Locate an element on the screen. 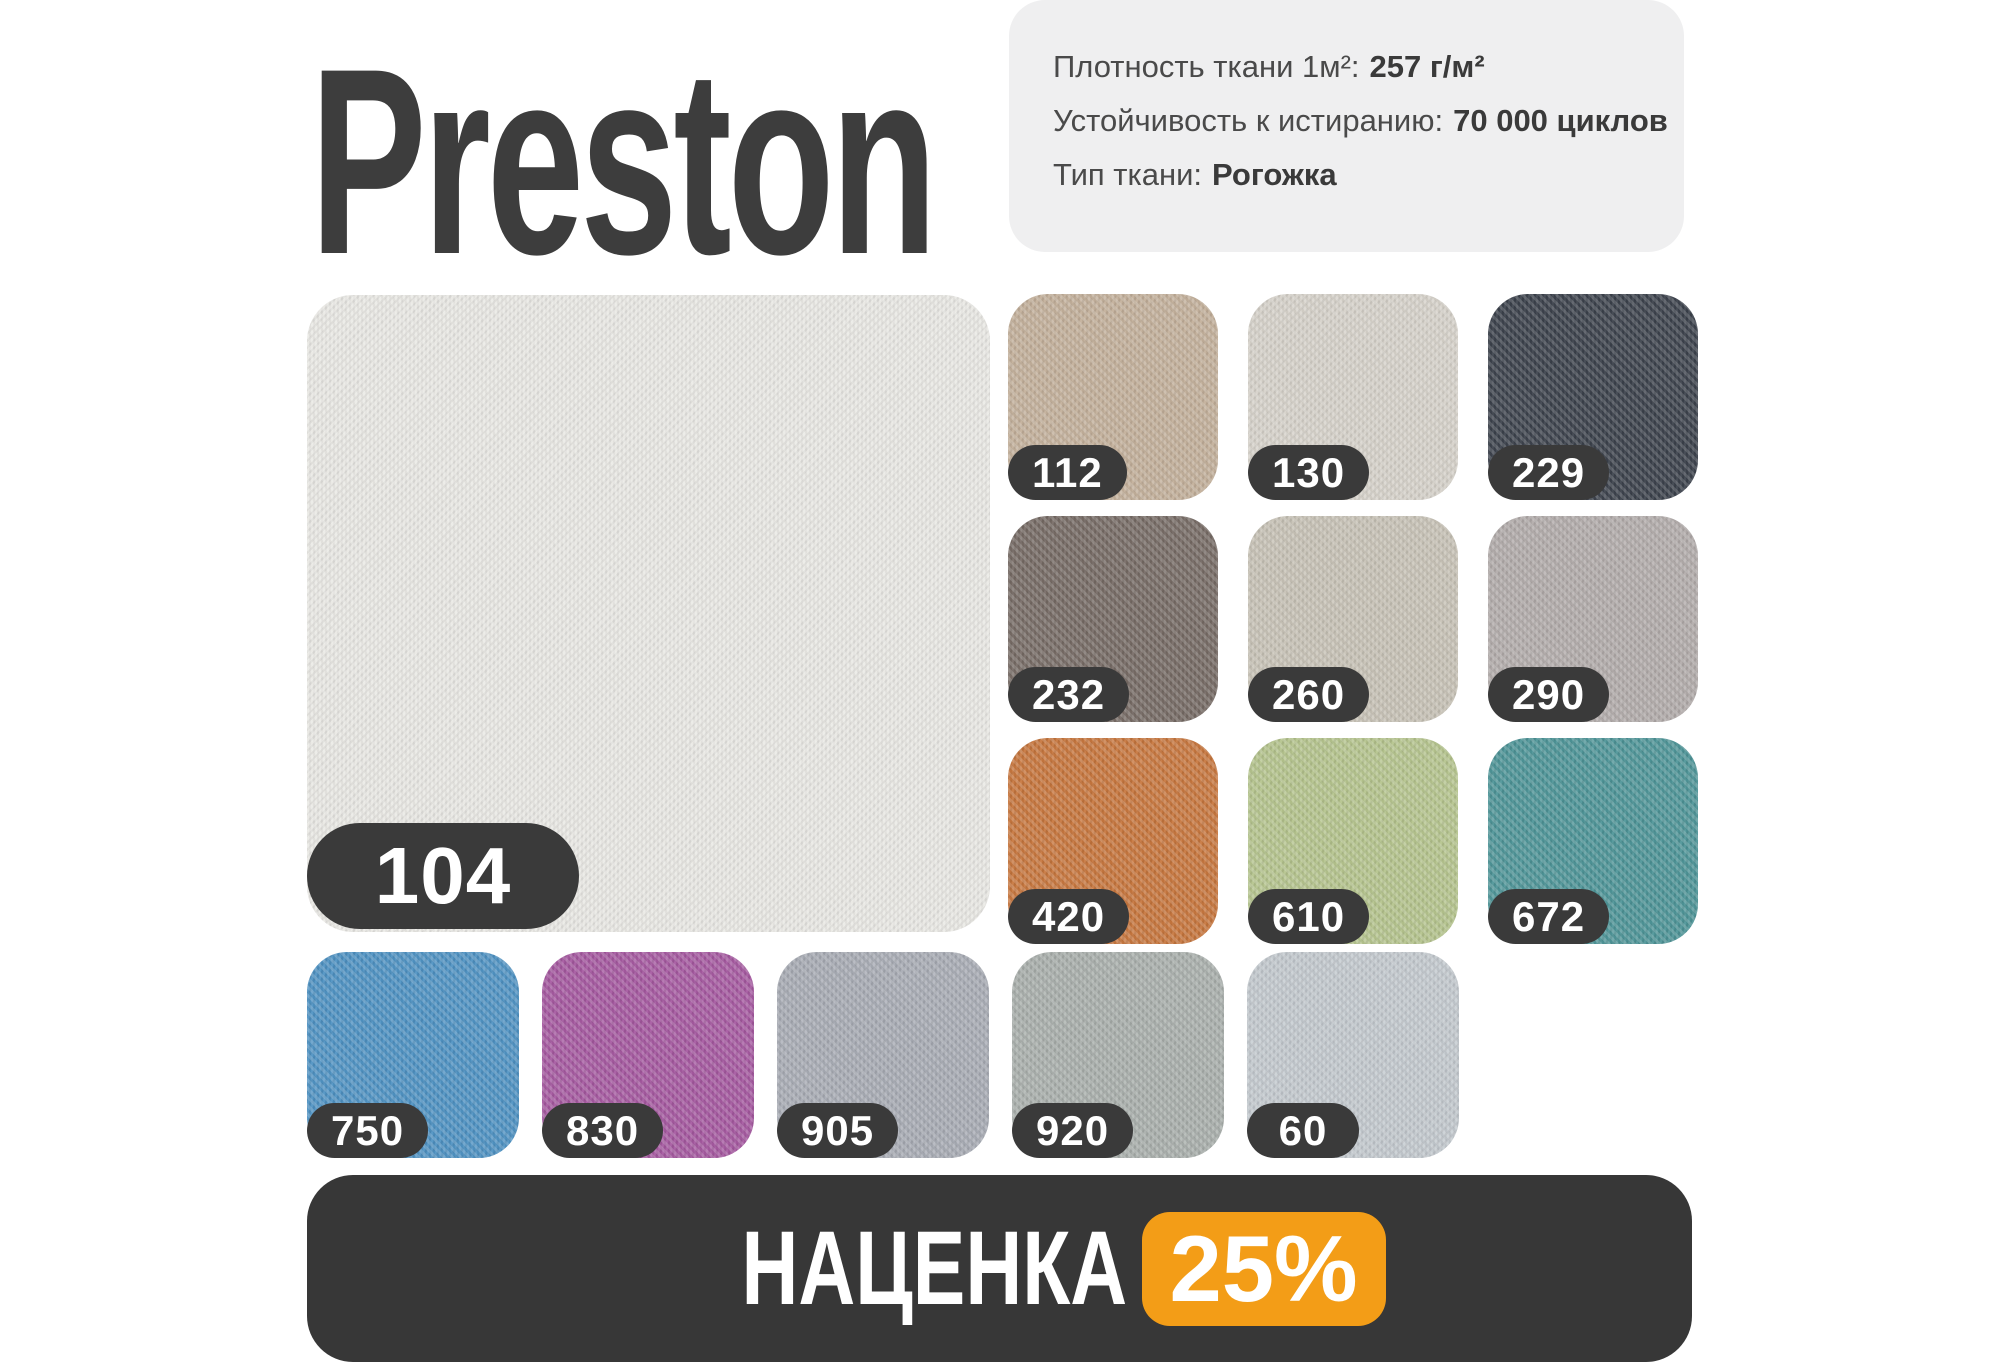  markup-label: НАЦЕНКА is located at coordinates (934, 1268).